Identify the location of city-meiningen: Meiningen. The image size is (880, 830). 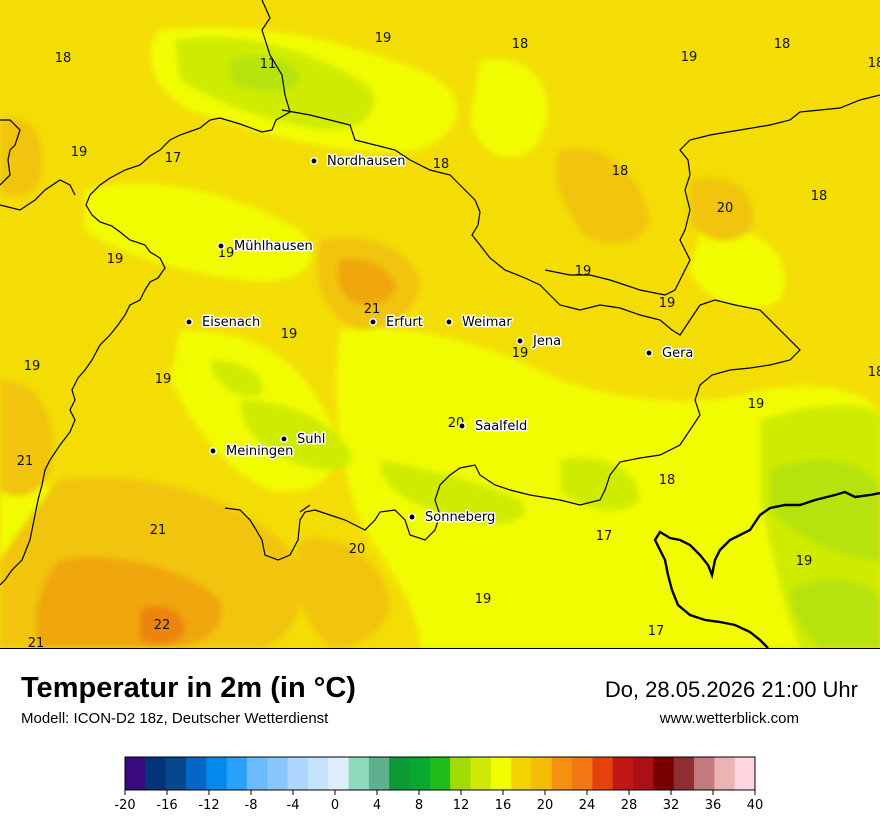
(252, 452).